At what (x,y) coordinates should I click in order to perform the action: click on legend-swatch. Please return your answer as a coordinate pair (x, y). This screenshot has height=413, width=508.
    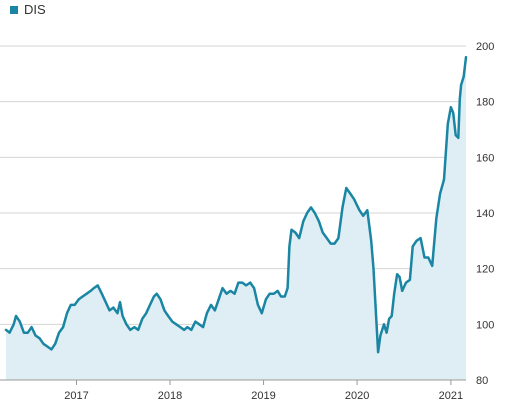
    Looking at the image, I should click on (14, 9).